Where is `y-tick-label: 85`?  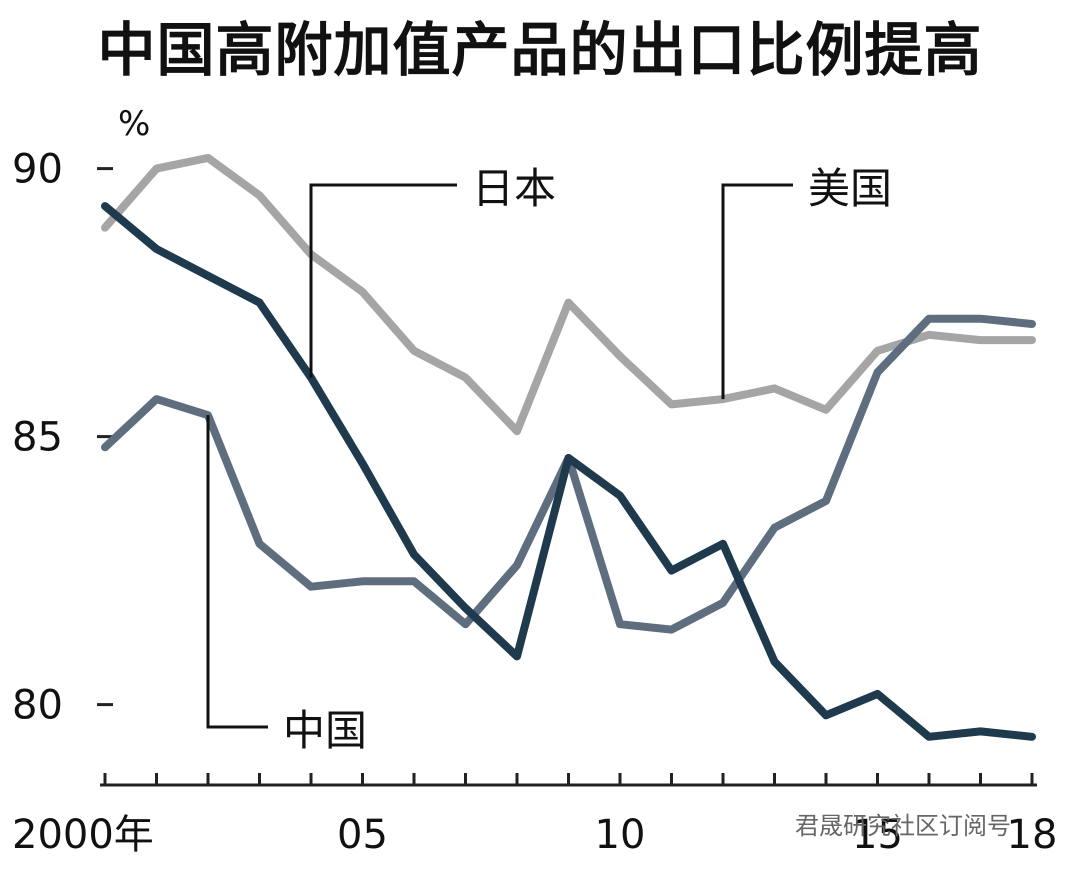
y-tick-label: 85 is located at coordinates (37, 438).